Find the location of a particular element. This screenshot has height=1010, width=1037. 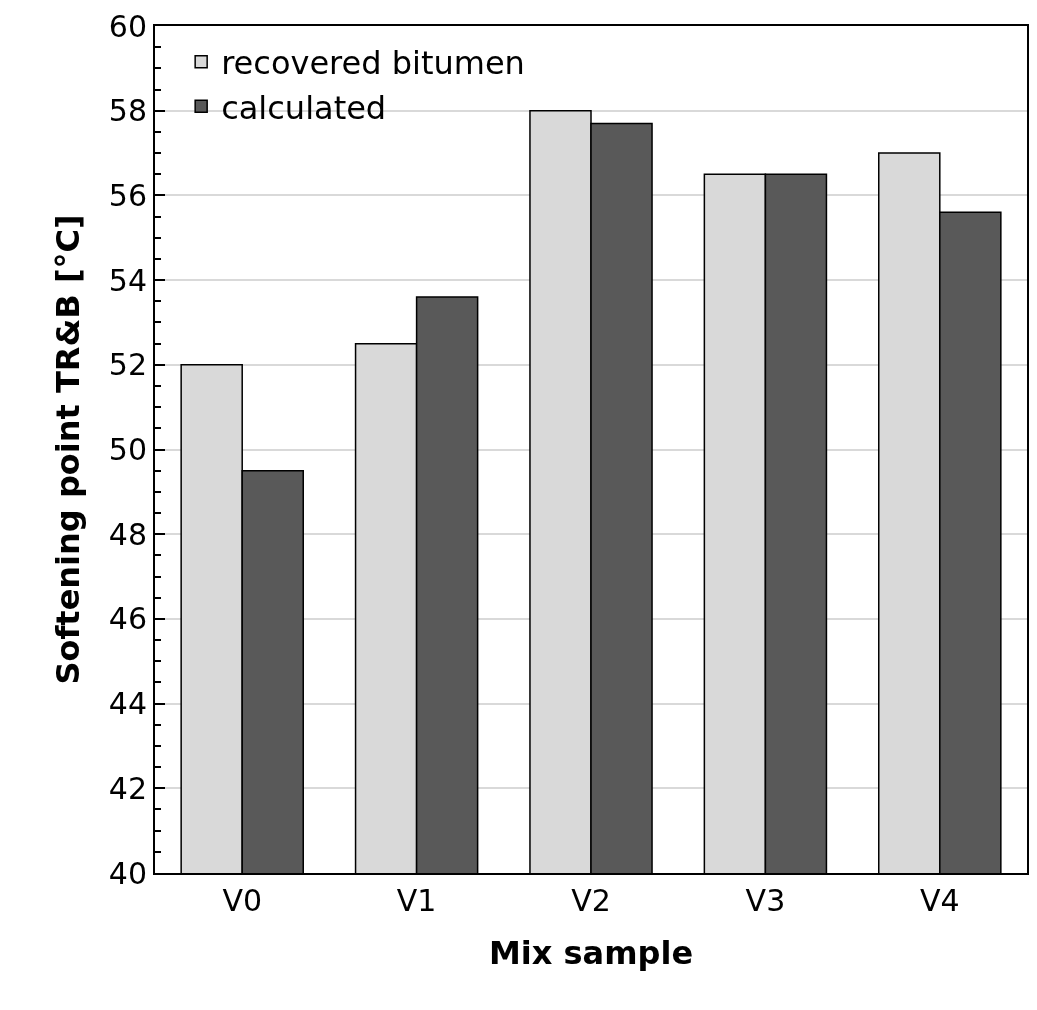

x-tick-label: V3 is located at coordinates (765, 900).